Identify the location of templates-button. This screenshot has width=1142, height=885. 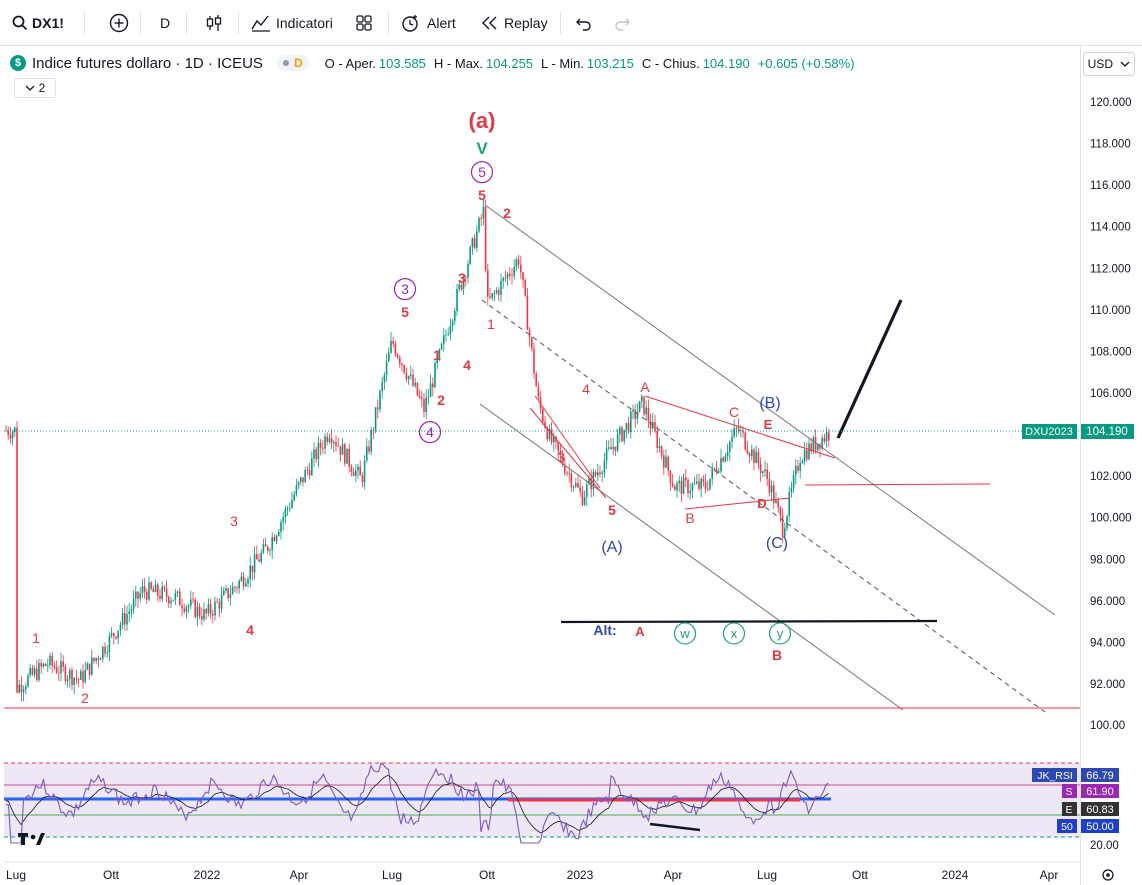
(364, 23).